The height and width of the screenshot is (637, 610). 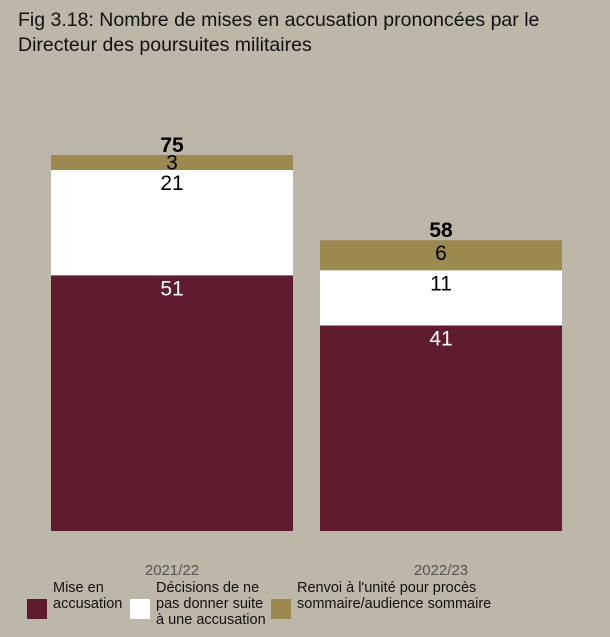 What do you see at coordinates (37, 609) in the screenshot?
I see `legend-swatch-mise-en-accusation` at bounding box center [37, 609].